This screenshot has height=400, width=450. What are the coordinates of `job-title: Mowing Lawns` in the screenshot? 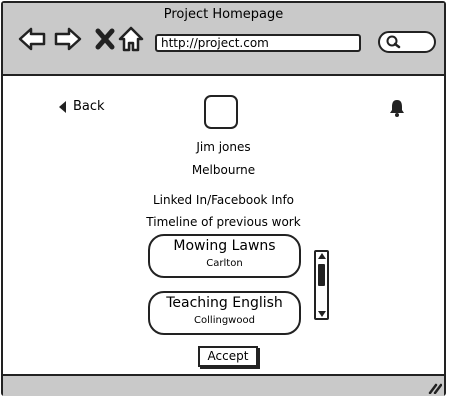 It's located at (224, 246).